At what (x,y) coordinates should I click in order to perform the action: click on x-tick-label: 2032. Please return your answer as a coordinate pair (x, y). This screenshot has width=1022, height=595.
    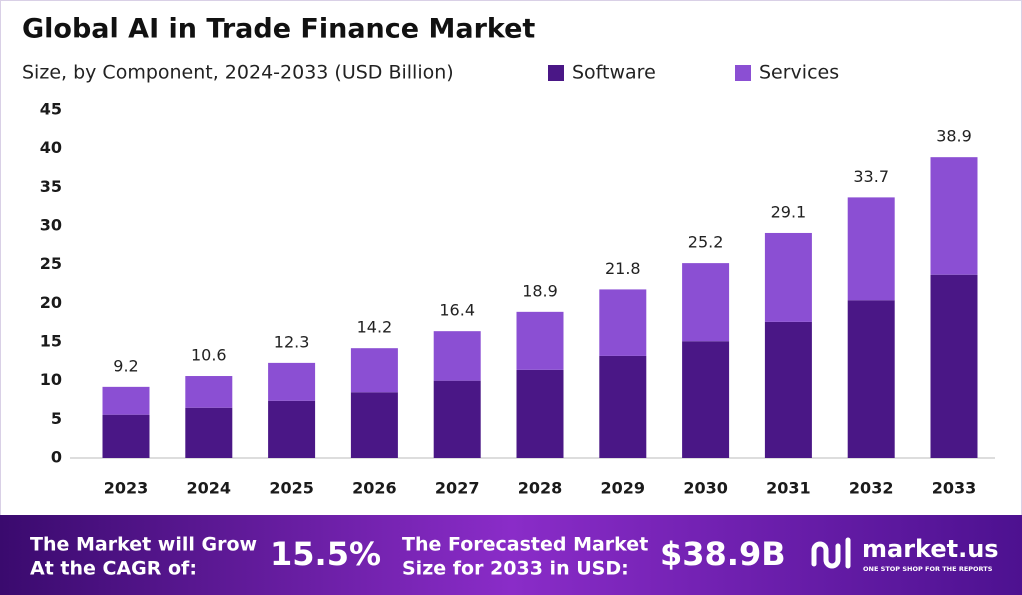
    Looking at the image, I should click on (871, 488).